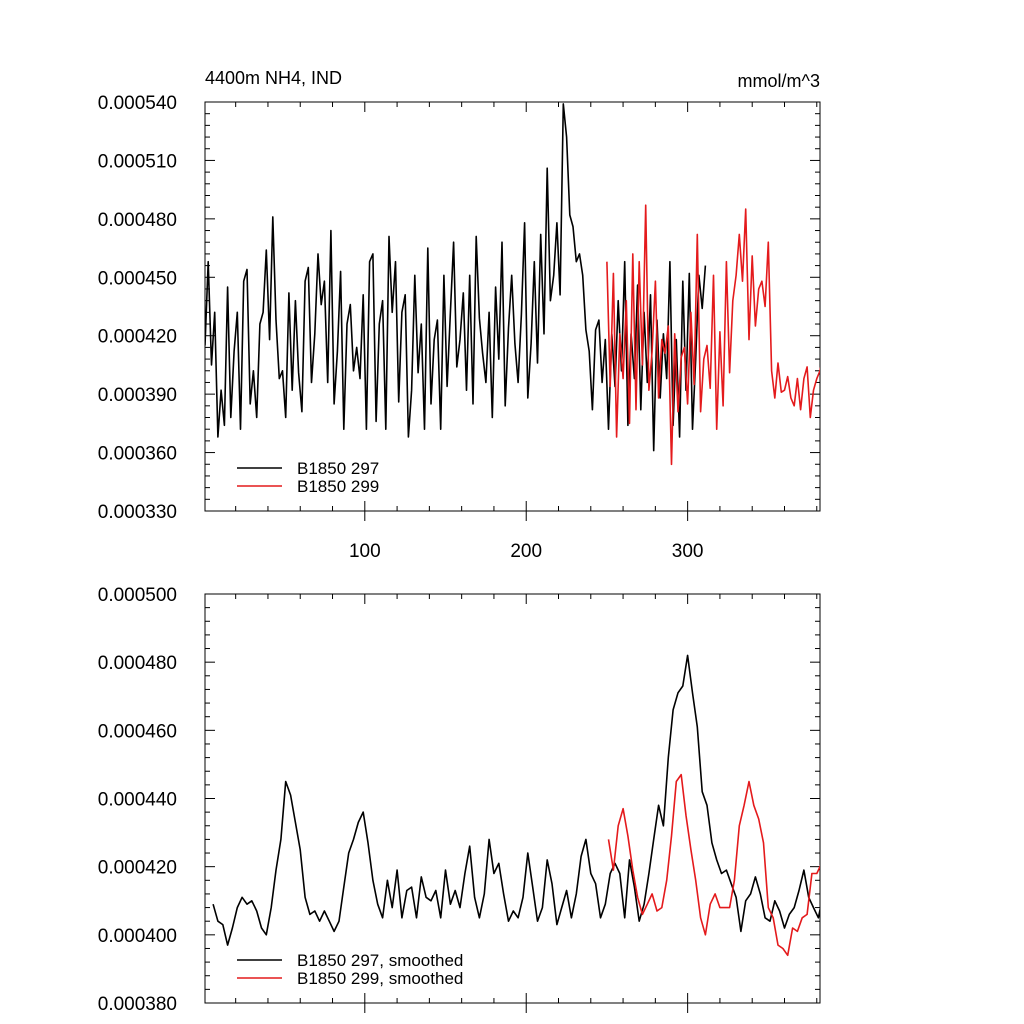 This screenshot has width=1024, height=1024. What do you see at coordinates (137, 395) in the screenshot?
I see `y-tick-label: 0.000390` at bounding box center [137, 395].